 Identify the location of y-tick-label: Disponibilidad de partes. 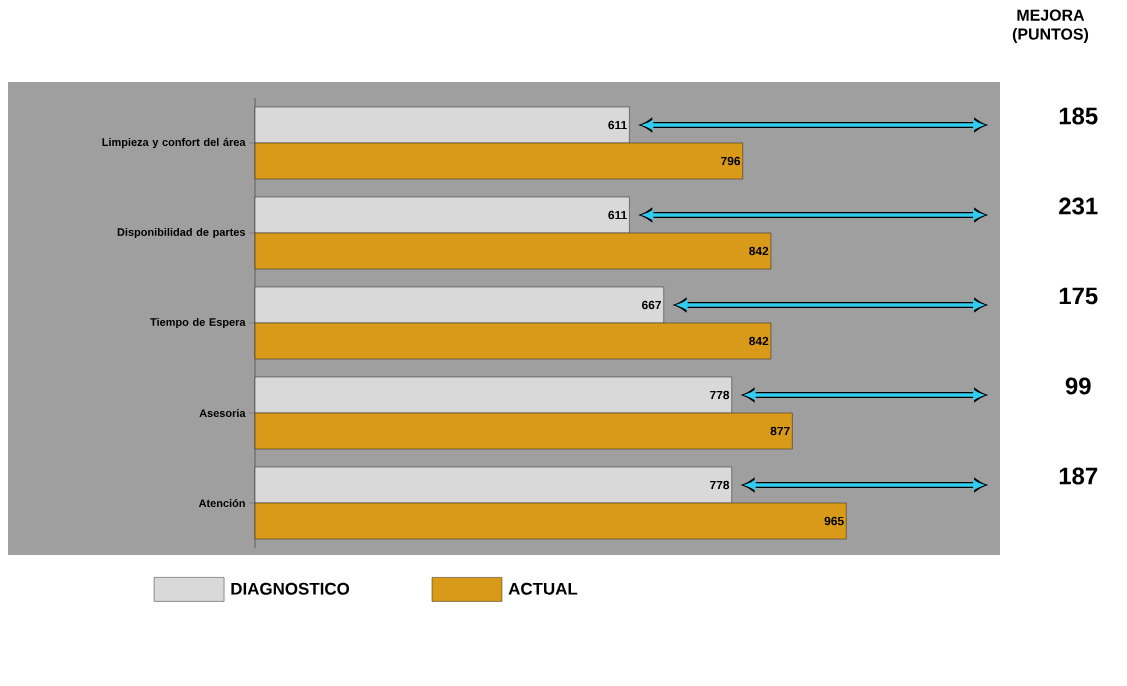
(181, 233).